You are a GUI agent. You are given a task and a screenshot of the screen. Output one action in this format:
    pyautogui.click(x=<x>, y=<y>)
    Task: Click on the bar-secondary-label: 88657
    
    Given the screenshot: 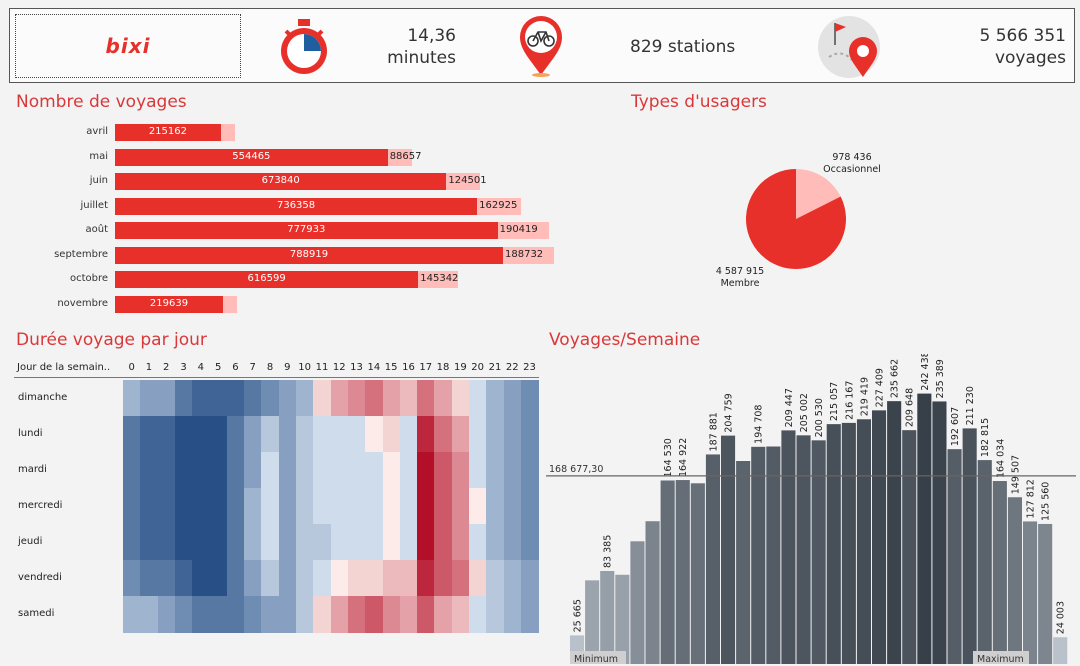 What is the action you would take?
    pyautogui.click(x=405, y=156)
    